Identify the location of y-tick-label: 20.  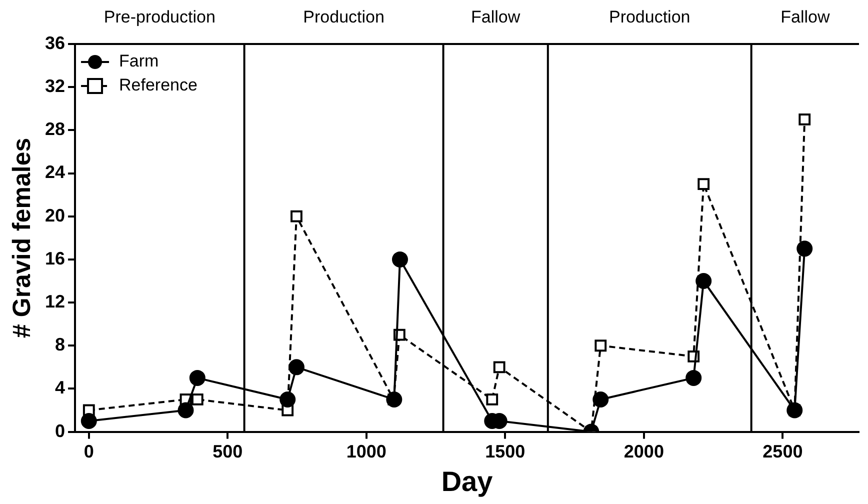
(55, 215).